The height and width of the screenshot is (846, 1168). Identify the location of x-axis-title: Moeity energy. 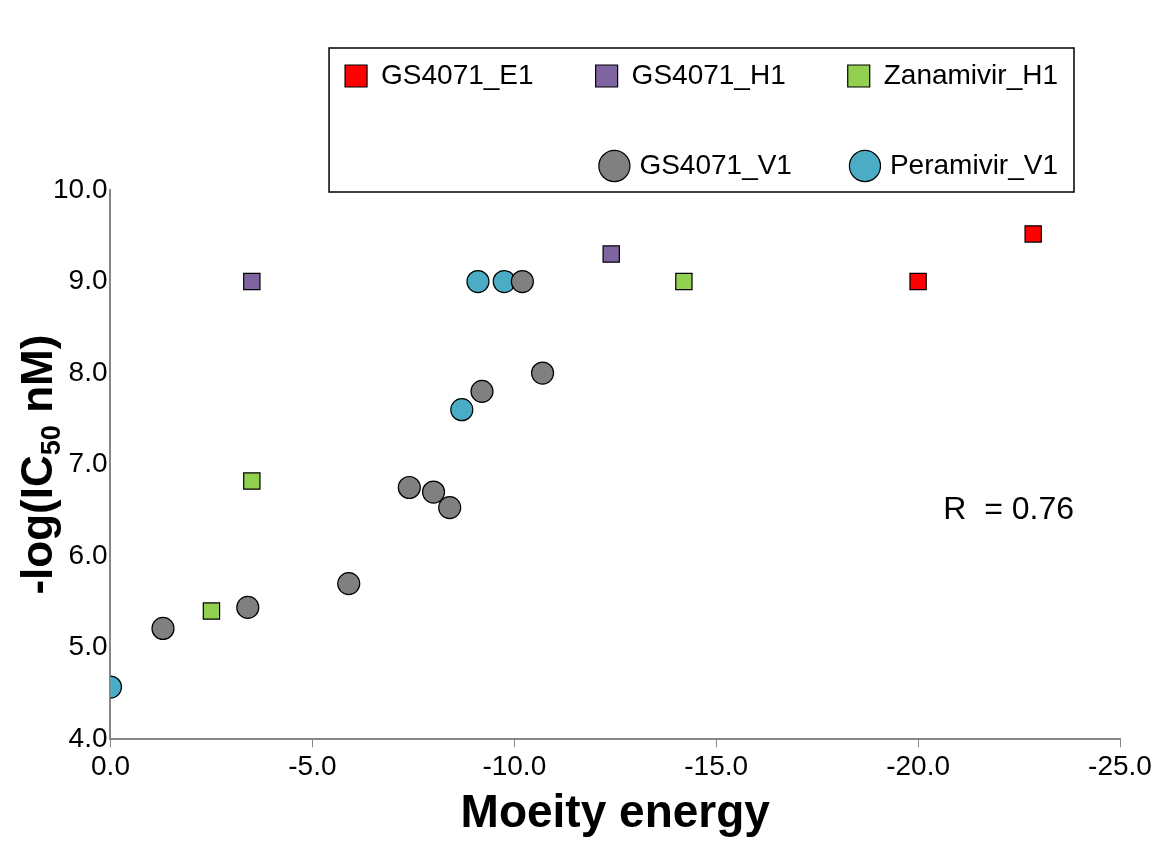
(615, 811).